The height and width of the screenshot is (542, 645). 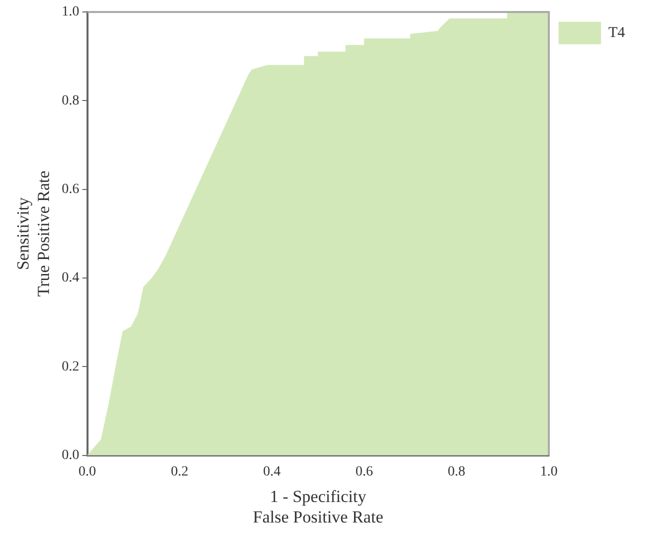 What do you see at coordinates (71, 100) in the screenshot?
I see `y-tick-label: 0.8` at bounding box center [71, 100].